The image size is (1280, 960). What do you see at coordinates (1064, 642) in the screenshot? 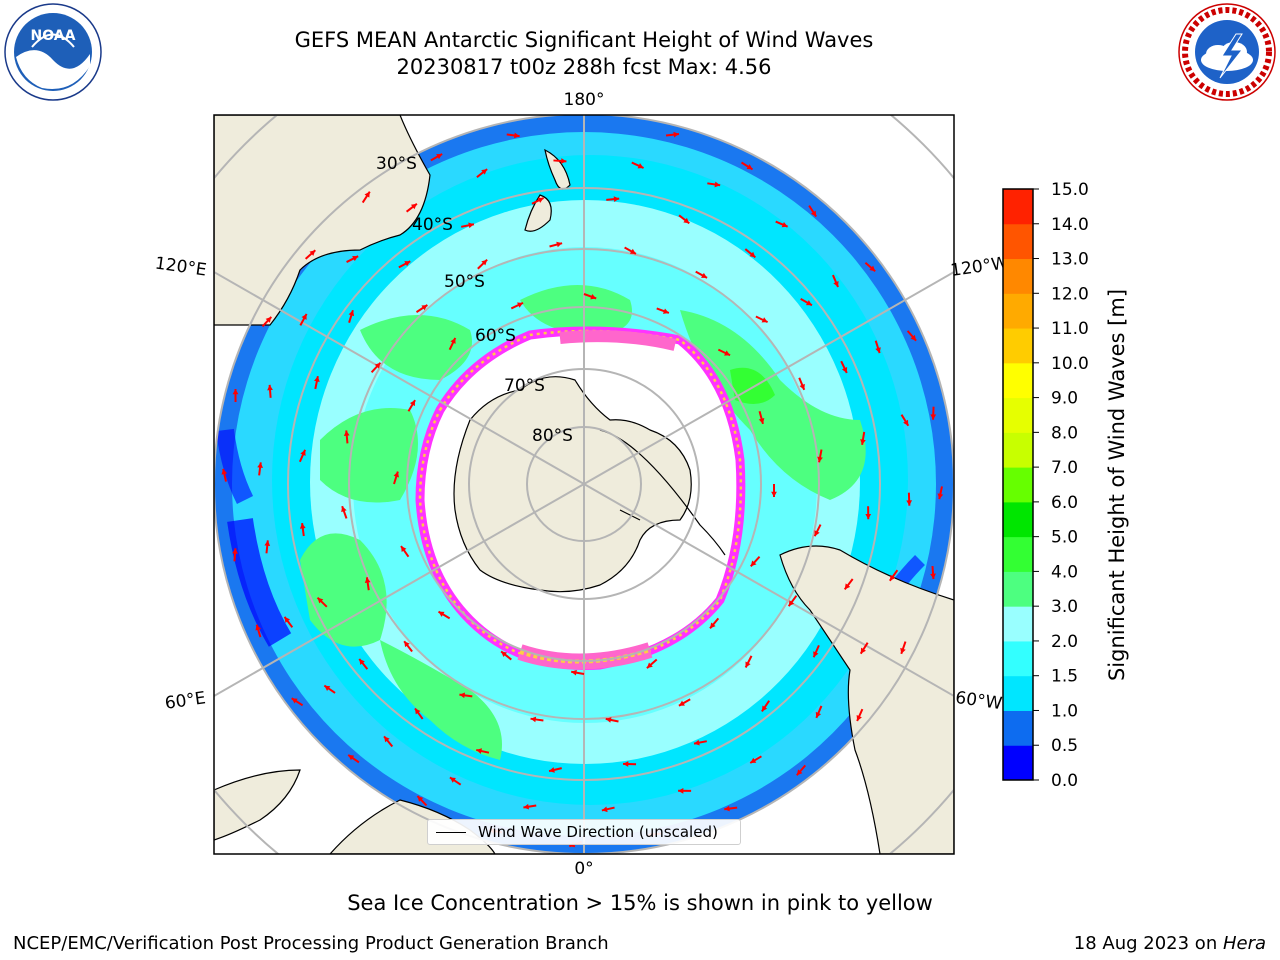
I see `colorbar-tick-label: 2.0` at bounding box center [1064, 642].